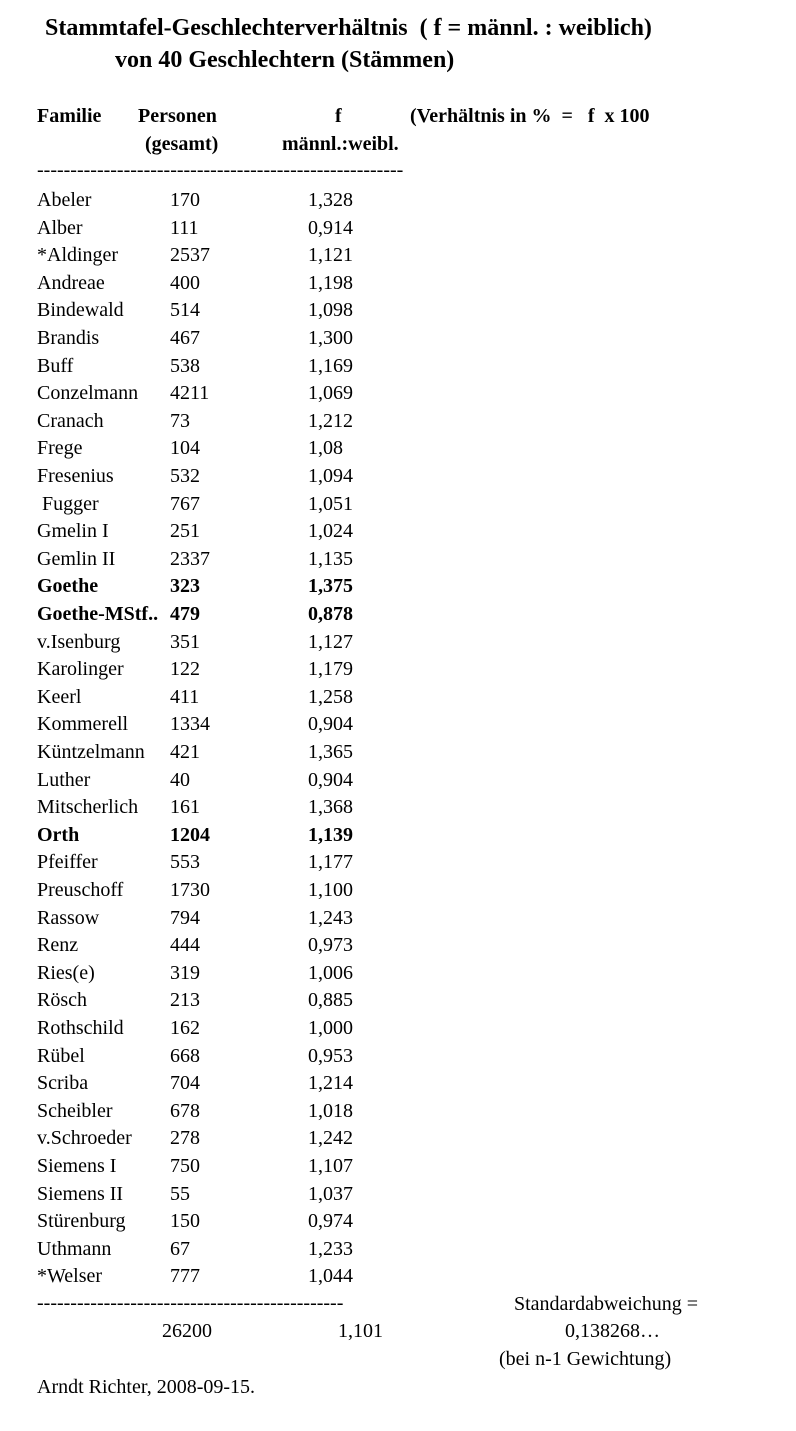 The image size is (796, 1431). What do you see at coordinates (330, 807) in the screenshot?
I see `ratio-f: 1,368` at bounding box center [330, 807].